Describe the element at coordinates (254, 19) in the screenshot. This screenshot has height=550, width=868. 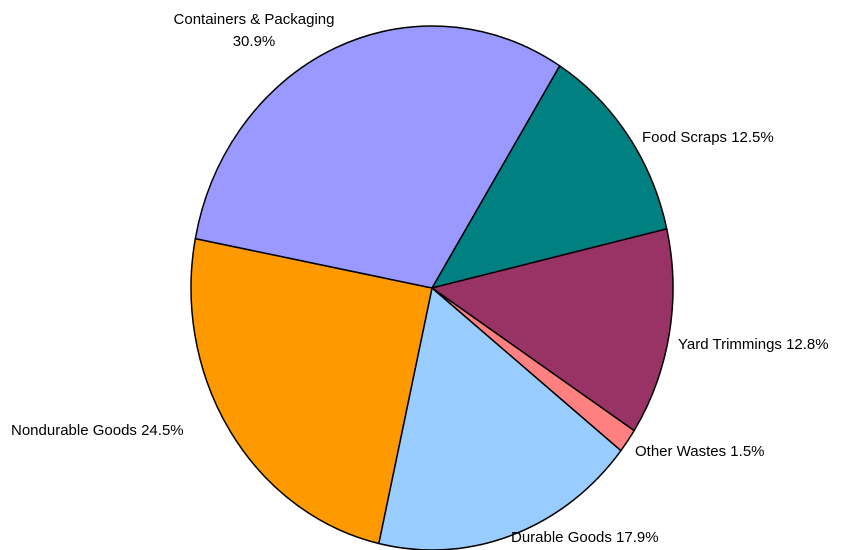
I see `slice-label-5-line-0: Containers & Packaging` at that location.